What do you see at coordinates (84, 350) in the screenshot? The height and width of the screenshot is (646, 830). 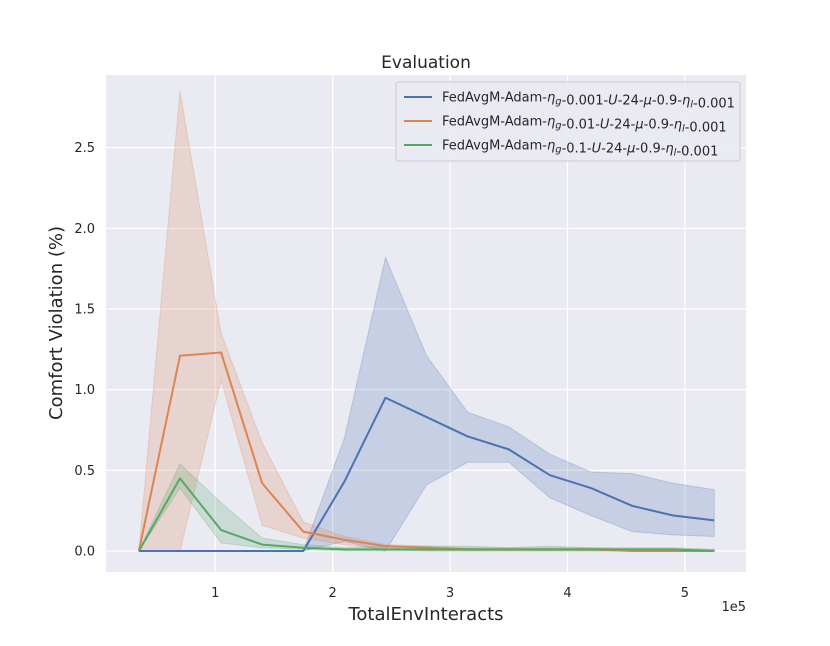 I see `y-tick-labels: 0.0 0.5 1.0 1.5 2.0 2.5` at bounding box center [84, 350].